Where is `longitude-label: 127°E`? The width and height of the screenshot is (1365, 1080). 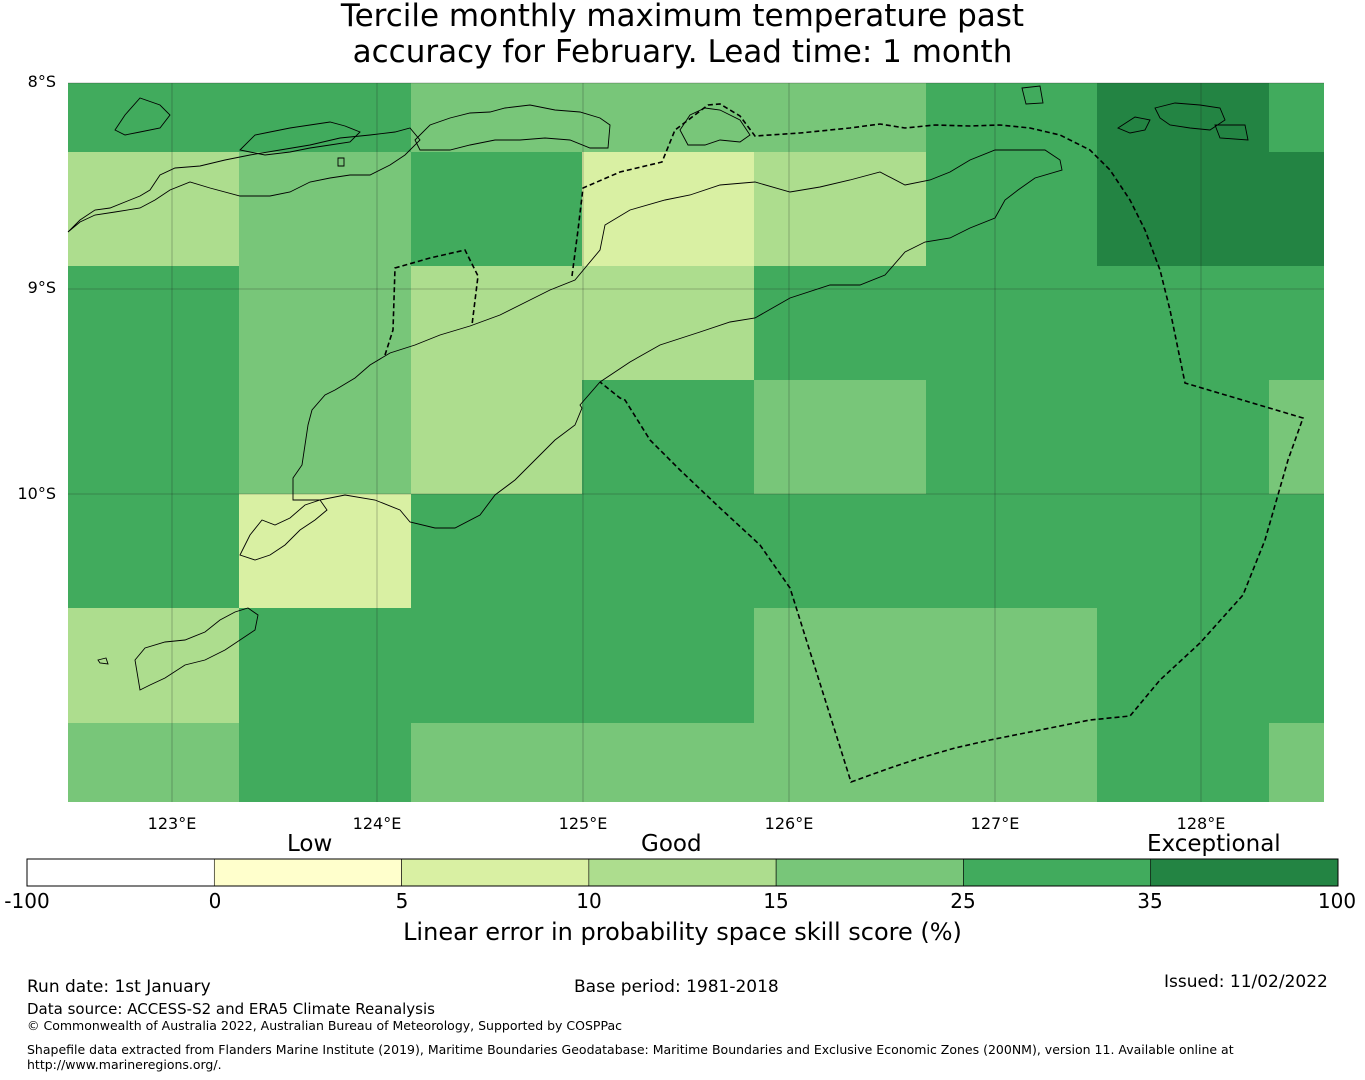
longitude-label: 127°E is located at coordinates (995, 823).